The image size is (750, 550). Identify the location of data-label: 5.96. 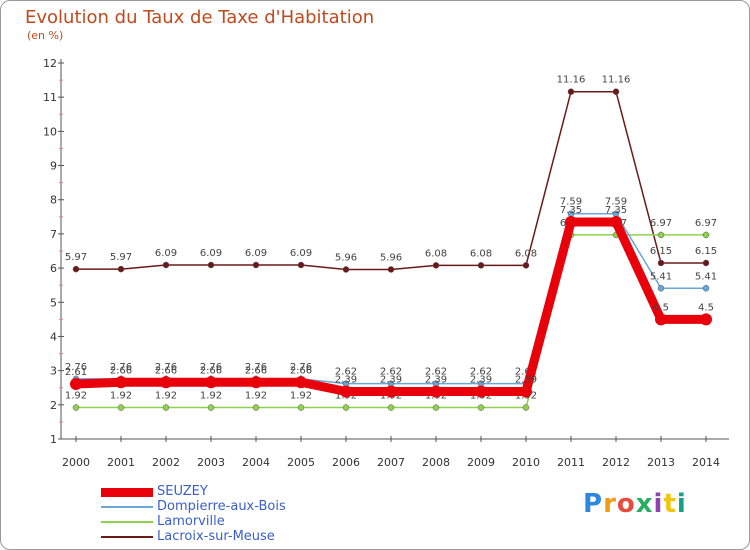
(346, 257).